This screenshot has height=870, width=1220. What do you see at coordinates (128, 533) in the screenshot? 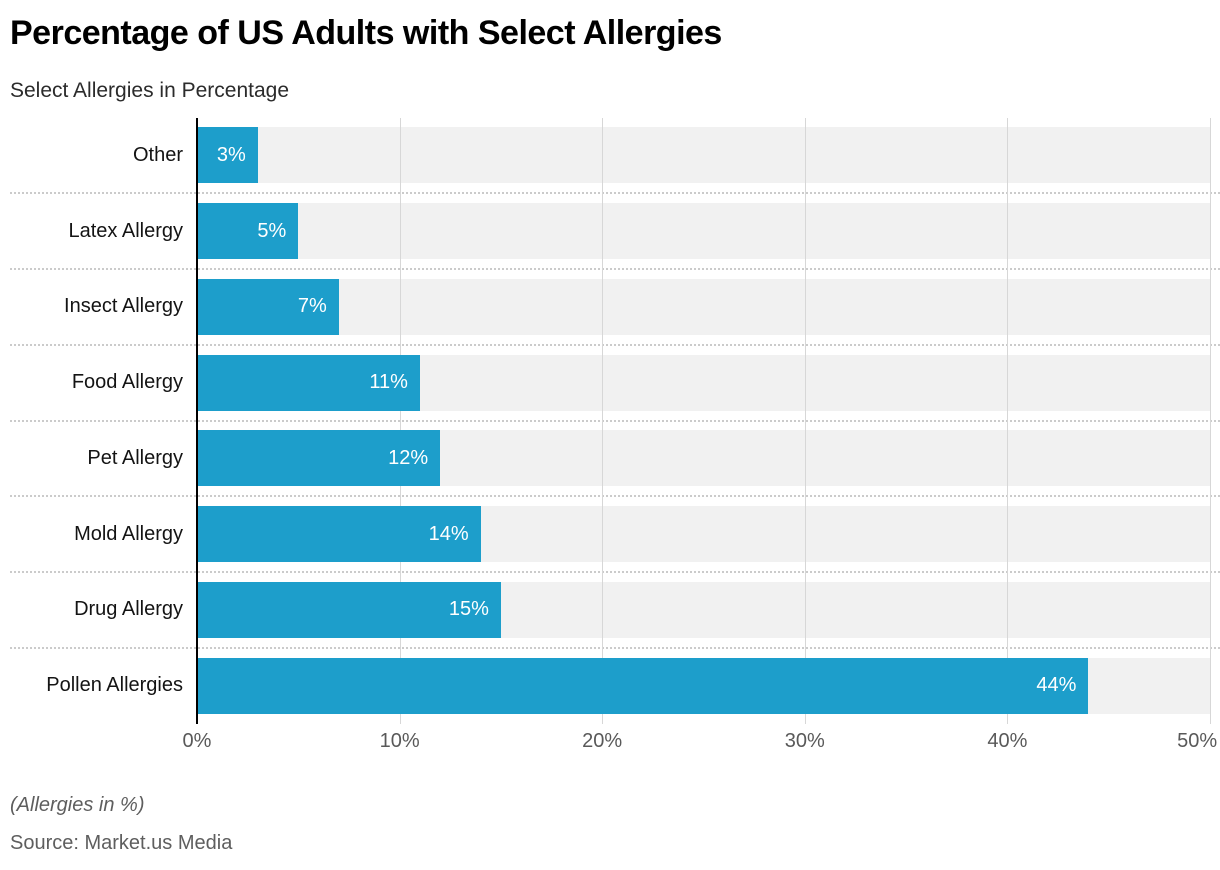
I see `category-label: Mold Allergy` at bounding box center [128, 533].